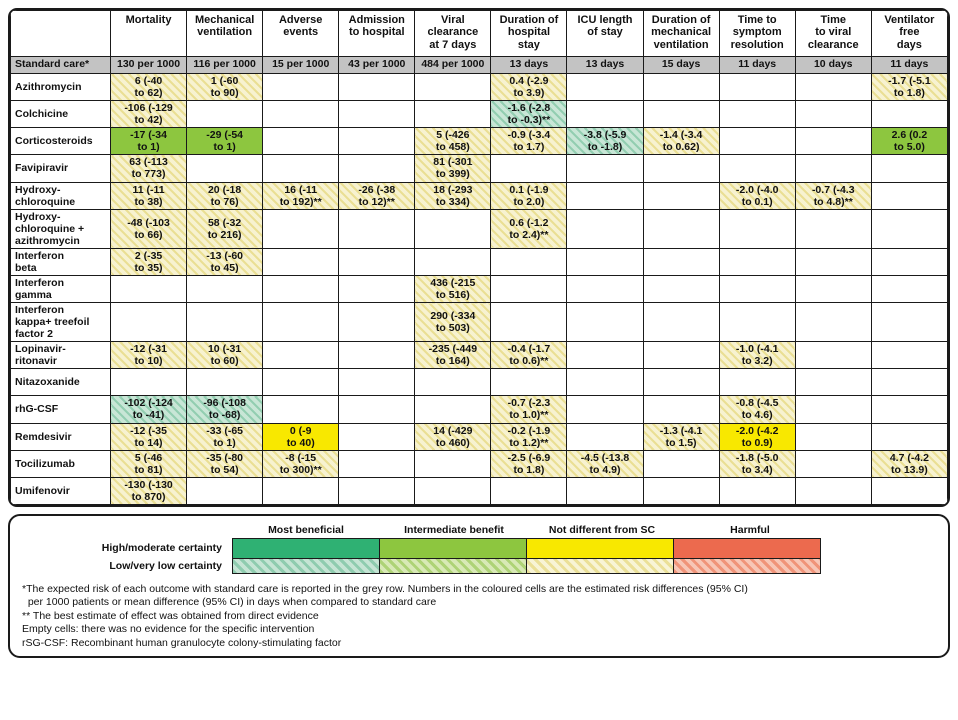 This screenshot has width=958, height=720. What do you see at coordinates (225, 195) in the screenshot?
I see `outcome-cell: 20 (-18 to 76)` at bounding box center [225, 195].